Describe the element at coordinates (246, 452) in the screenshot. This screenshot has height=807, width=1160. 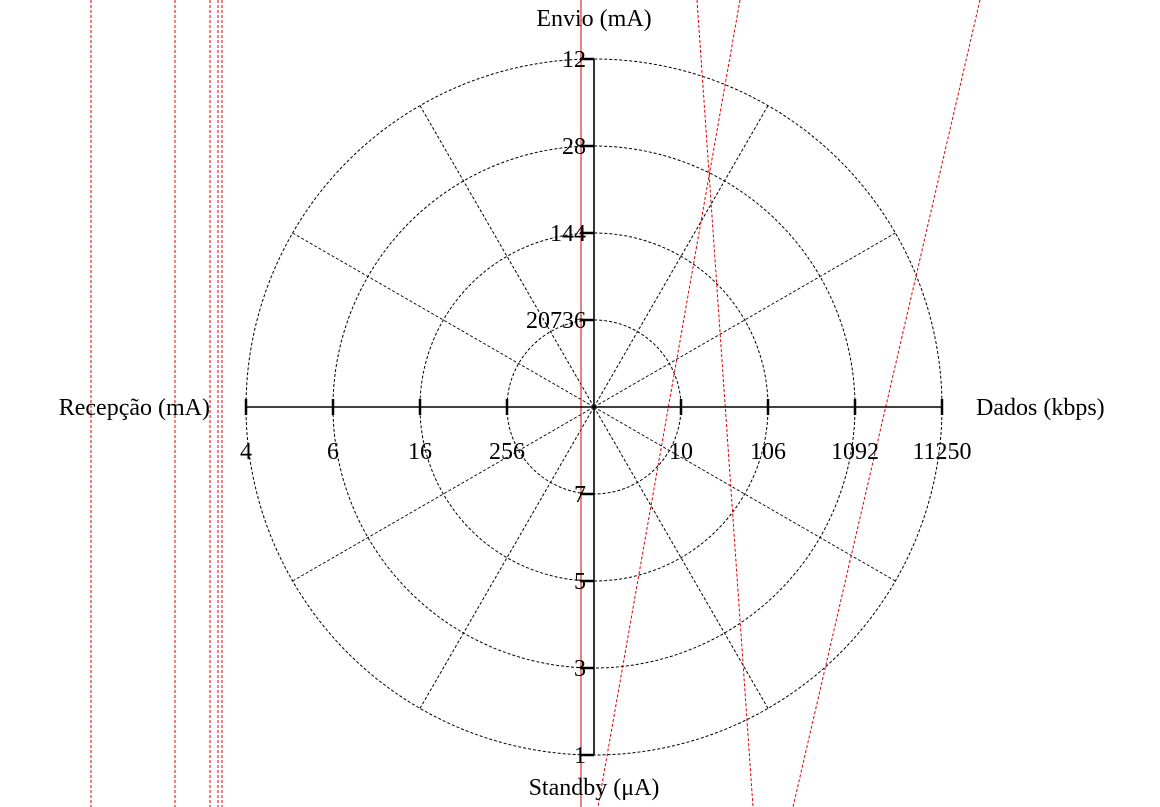
I see `axis-recepcao-tick-label: 4` at that location.